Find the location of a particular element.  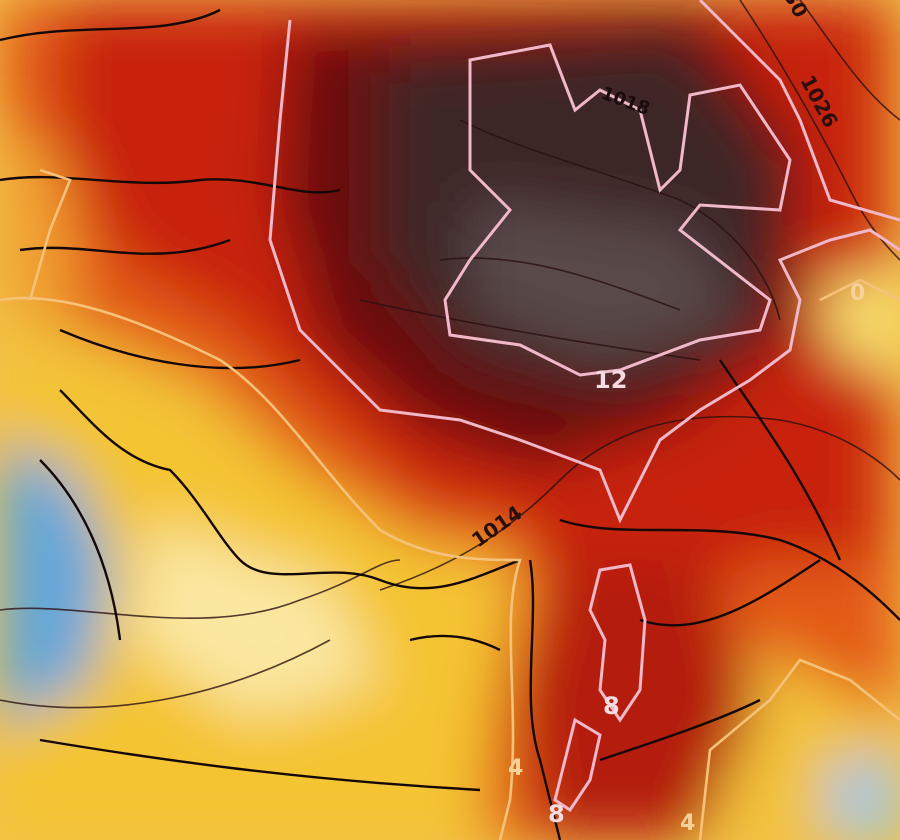

isotherm-label: 12 is located at coordinates (610, 380).